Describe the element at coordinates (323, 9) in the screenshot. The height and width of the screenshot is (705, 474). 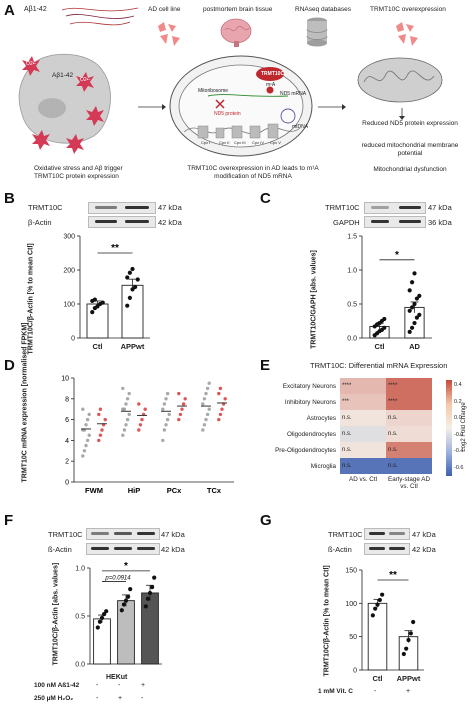
I see `source-rnaseq: RNAseq databases` at that location.